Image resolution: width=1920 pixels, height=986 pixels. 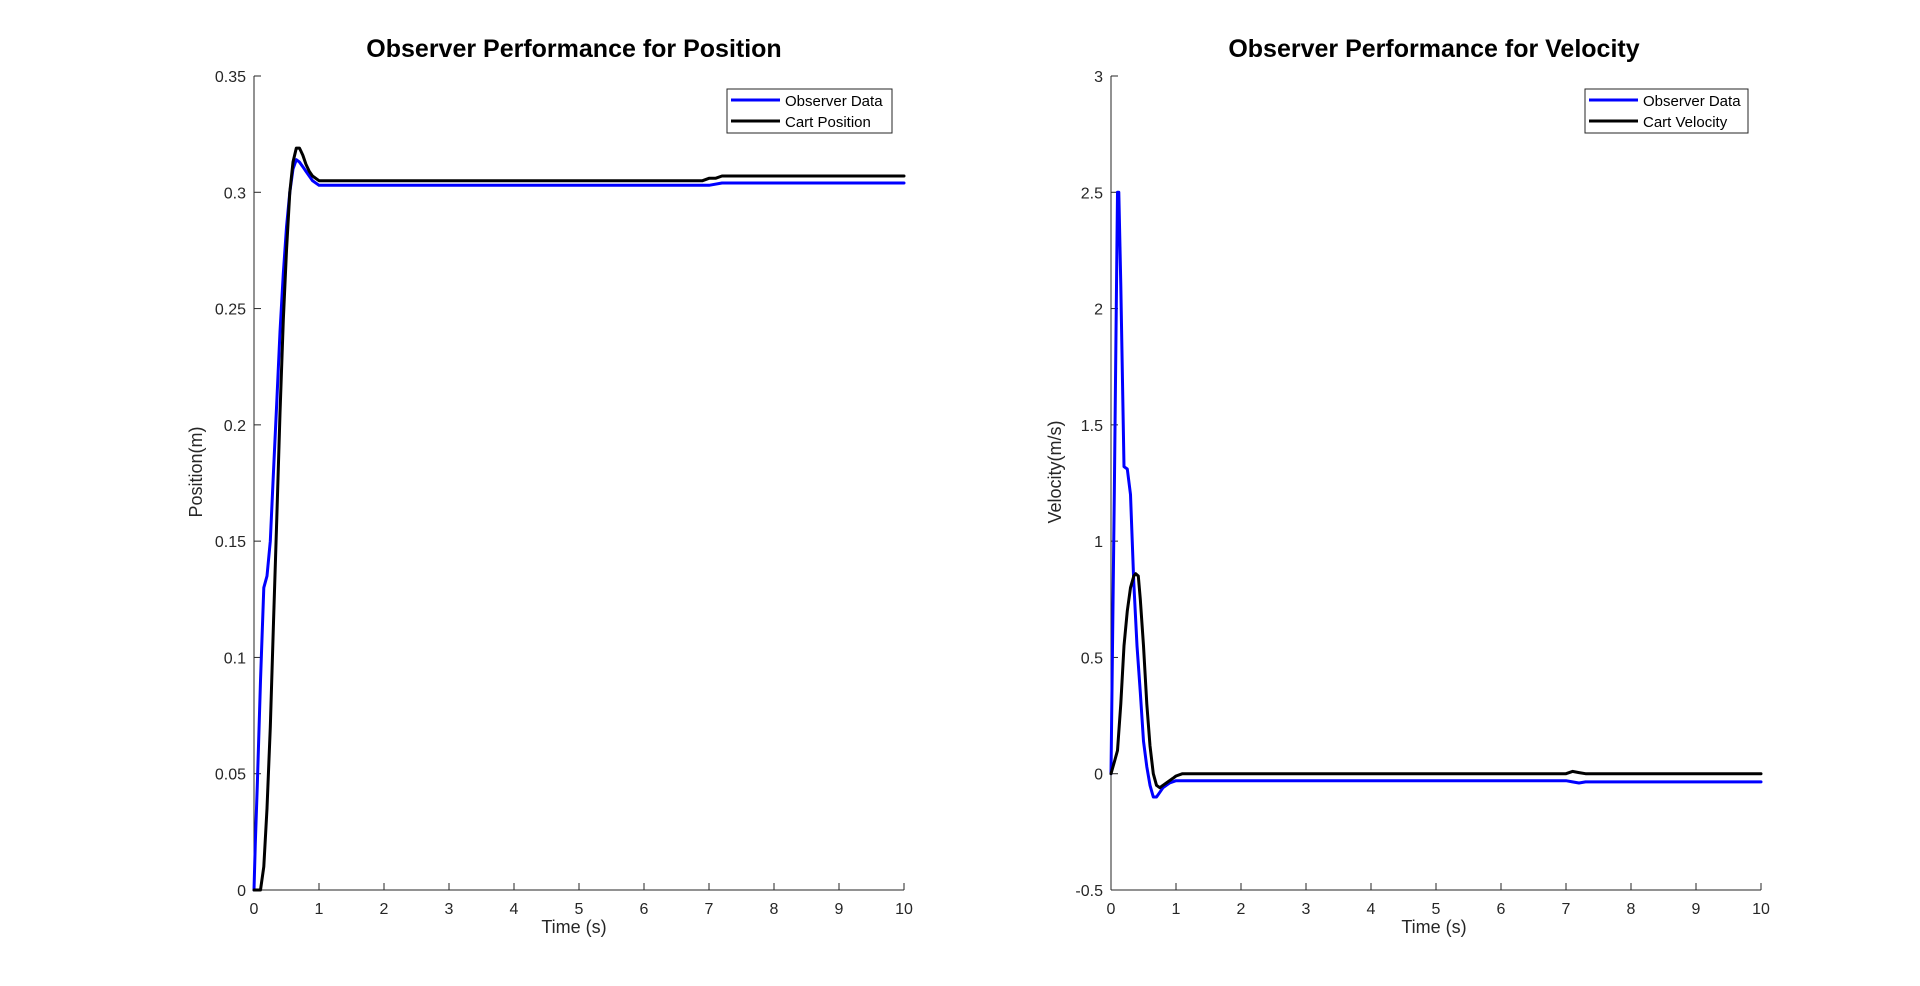 I want to click on velocity-x-tick-label: 8, so click(x=1631, y=909).